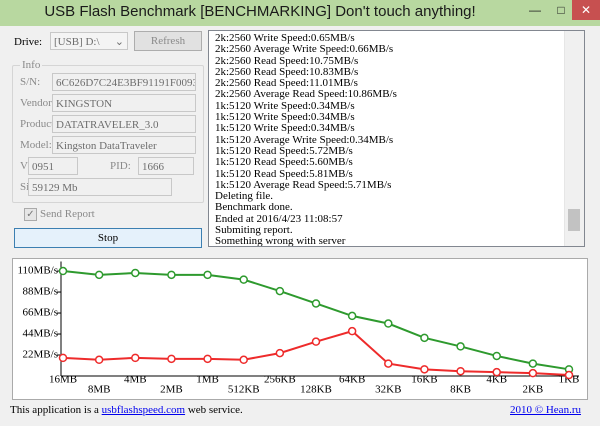  Describe the element at coordinates (100, 187) in the screenshot. I see `info-value: 59129 Mb` at that location.